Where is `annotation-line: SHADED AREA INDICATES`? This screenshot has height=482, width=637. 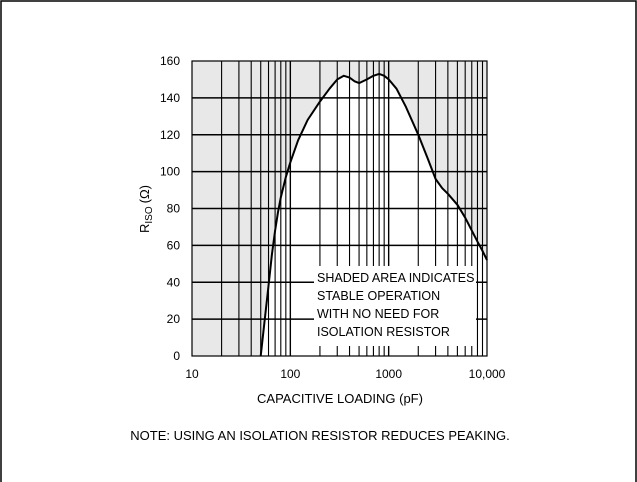
annotation-line: SHADED AREA INDICATES is located at coordinates (395, 278).